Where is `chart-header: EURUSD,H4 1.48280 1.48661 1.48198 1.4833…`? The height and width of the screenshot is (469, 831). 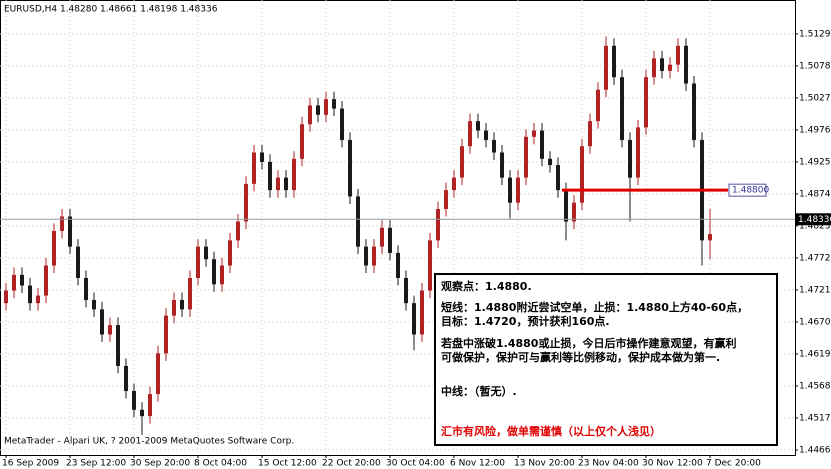
chart-header: EURUSD,H4 1.48280 1.48661 1.48198 1.4833… is located at coordinates (111, 10).